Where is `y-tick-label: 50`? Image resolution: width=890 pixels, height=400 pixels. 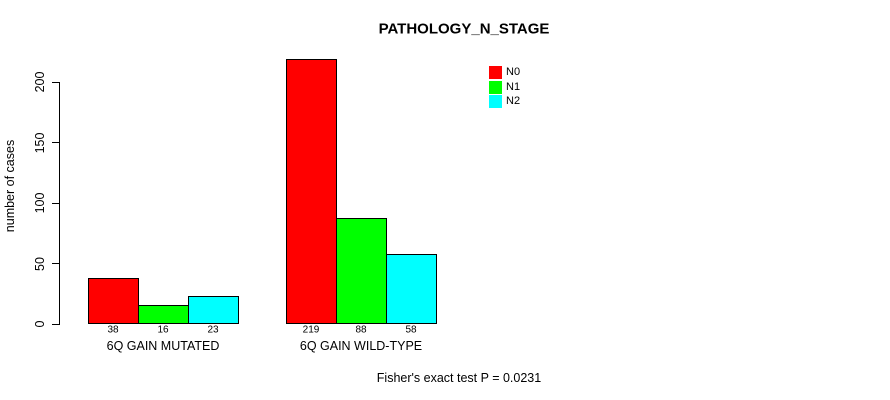 y-tick-label: 50 is located at coordinates (40, 263).